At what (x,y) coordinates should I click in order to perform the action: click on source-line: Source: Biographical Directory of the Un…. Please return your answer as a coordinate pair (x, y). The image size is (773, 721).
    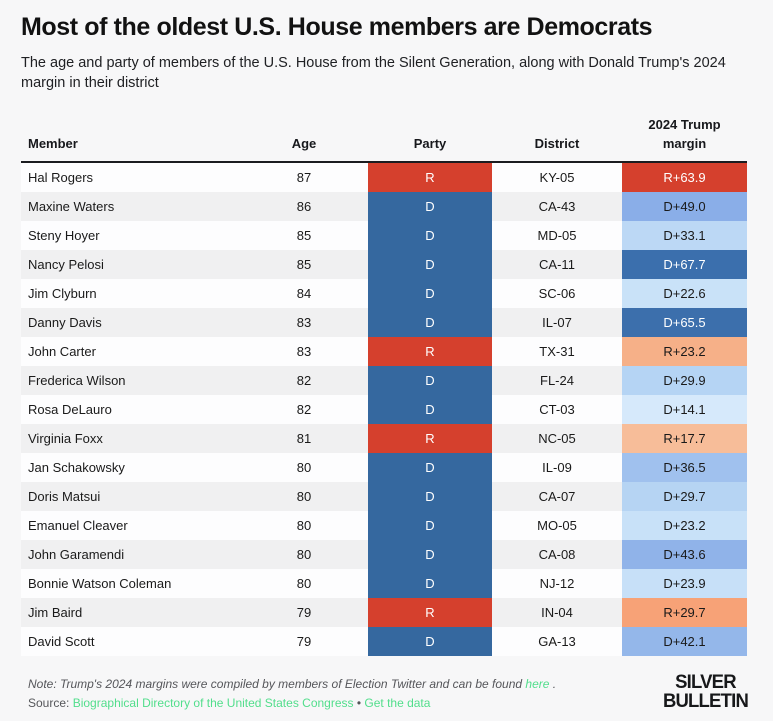
    Looking at the image, I should click on (384, 703).